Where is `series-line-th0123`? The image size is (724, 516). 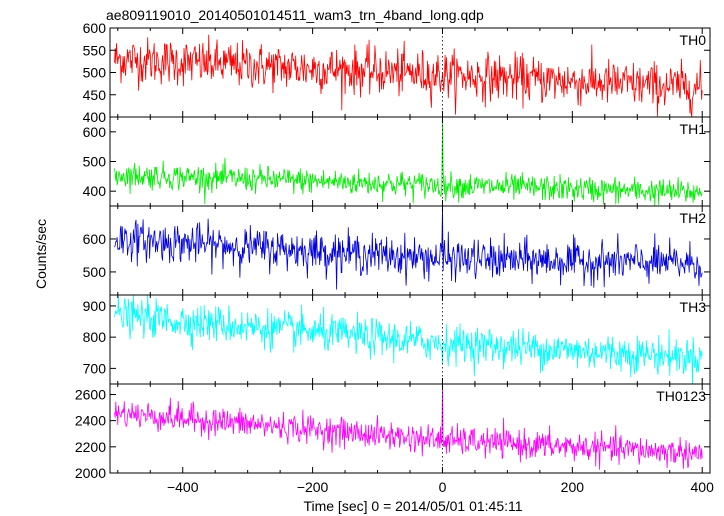
series-line-th0123 is located at coordinates (408, 427).